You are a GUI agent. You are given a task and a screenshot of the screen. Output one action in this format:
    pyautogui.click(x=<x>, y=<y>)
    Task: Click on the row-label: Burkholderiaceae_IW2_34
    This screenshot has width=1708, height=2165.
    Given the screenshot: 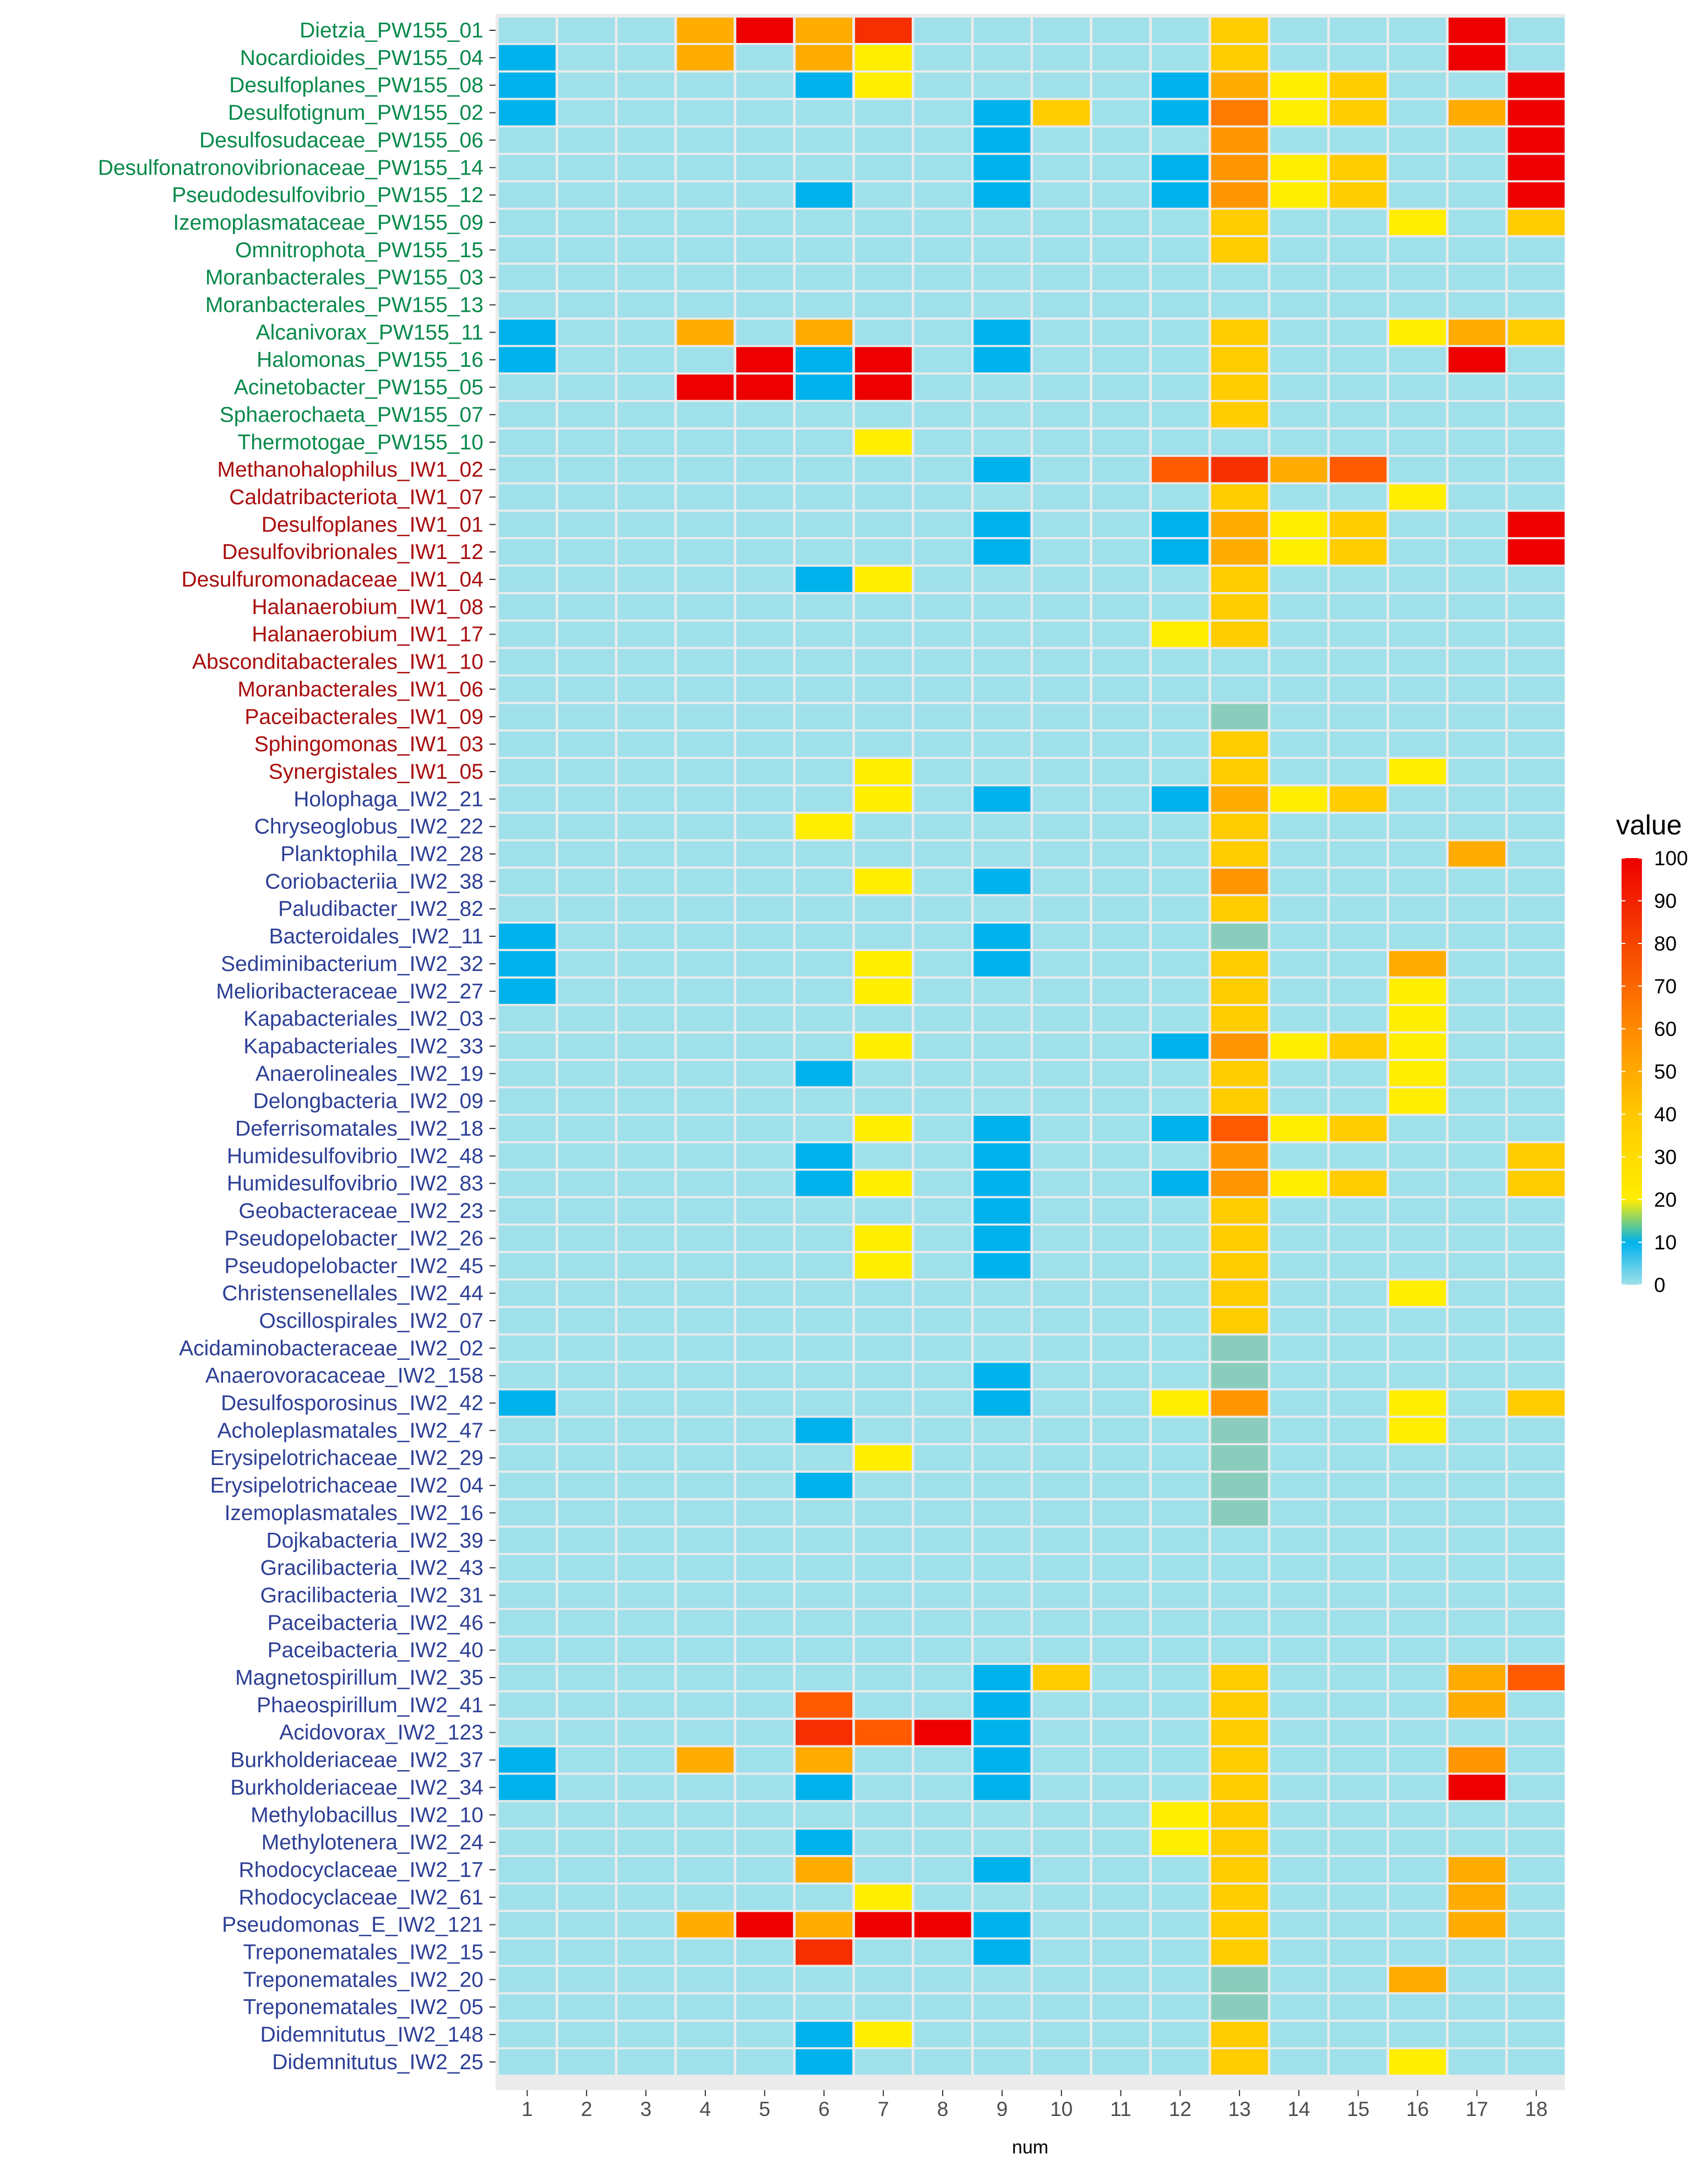 What is the action you would take?
    pyautogui.click(x=356, y=1787)
    